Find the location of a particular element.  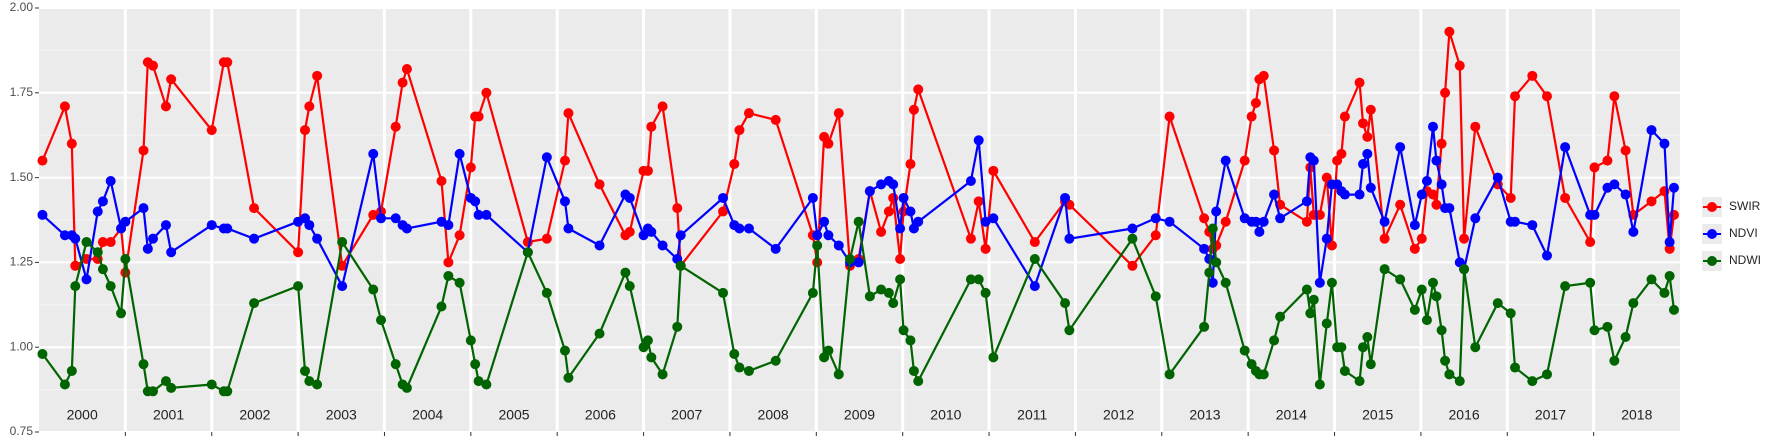

y-tick-label: 1.00 is located at coordinates (22, 346).